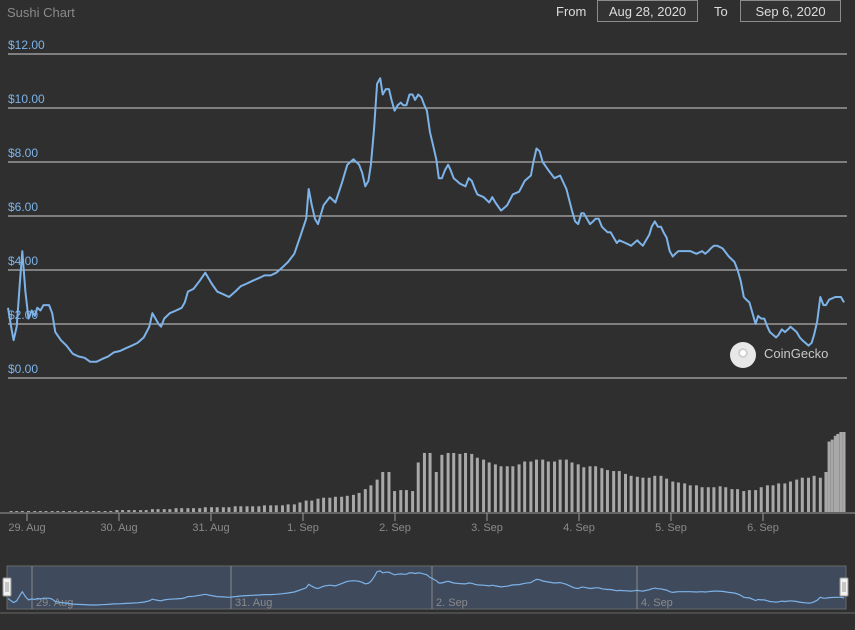 This screenshot has width=855, height=630. What do you see at coordinates (671, 528) in the screenshot?
I see `x-tick-label: 5. Sep` at bounding box center [671, 528].